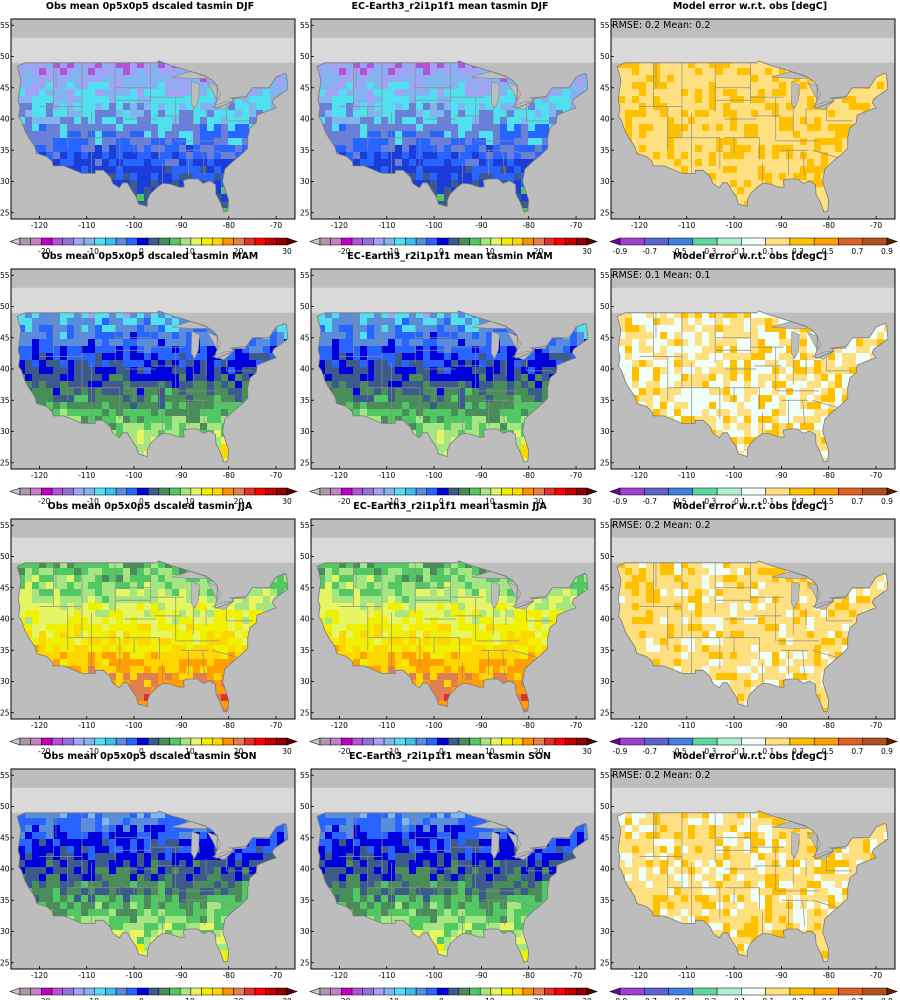 Image resolution: width=900 pixels, height=1000 pixels. What do you see at coordinates (679, 751) in the screenshot?
I see `colorbar-label: -0.5` at bounding box center [679, 751].